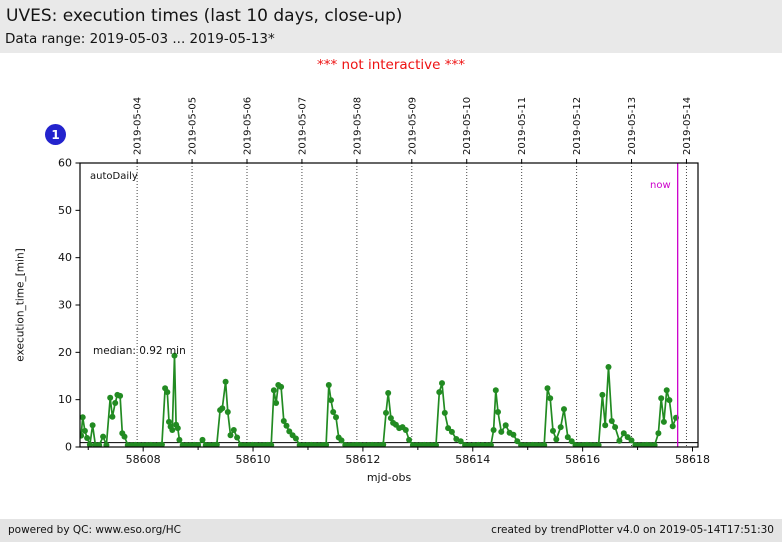  I want to click on svg-text: 50, so click(65, 210).